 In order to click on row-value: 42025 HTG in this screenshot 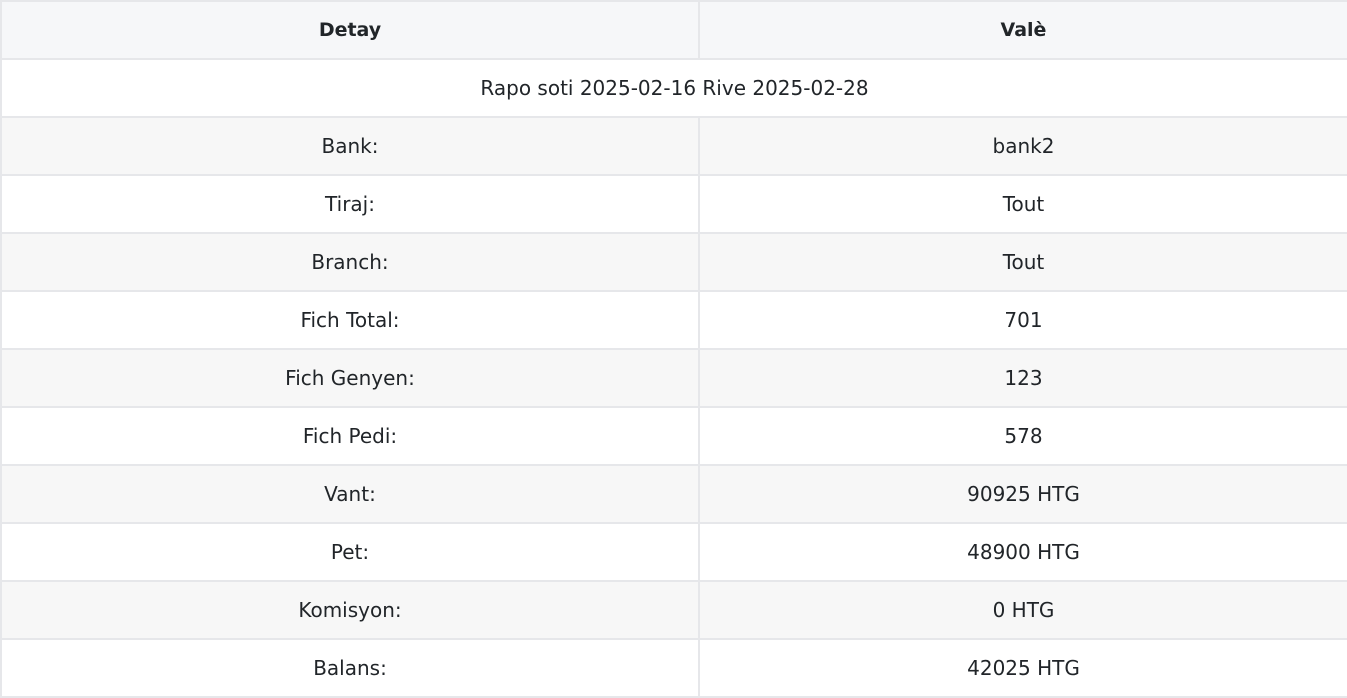, I will do `click(1022, 668)`.